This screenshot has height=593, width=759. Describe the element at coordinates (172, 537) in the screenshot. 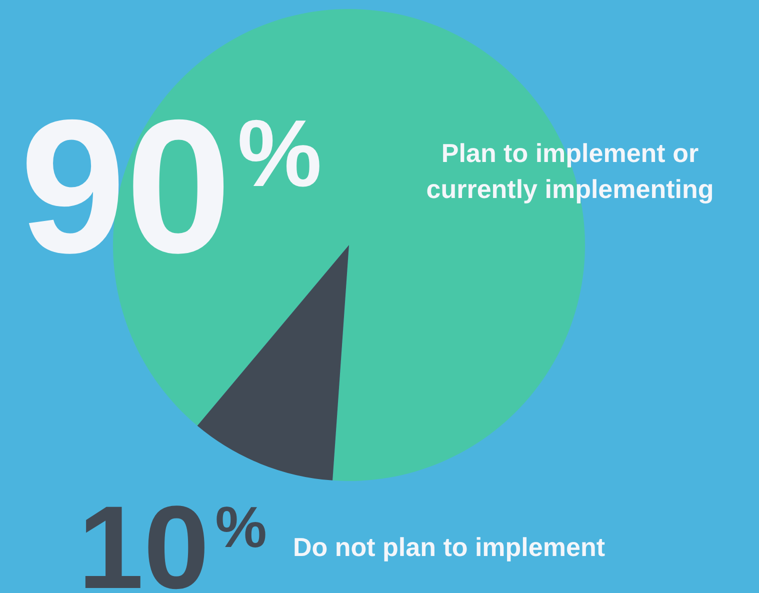

I see `data-label: 10$^{%}$` at that location.